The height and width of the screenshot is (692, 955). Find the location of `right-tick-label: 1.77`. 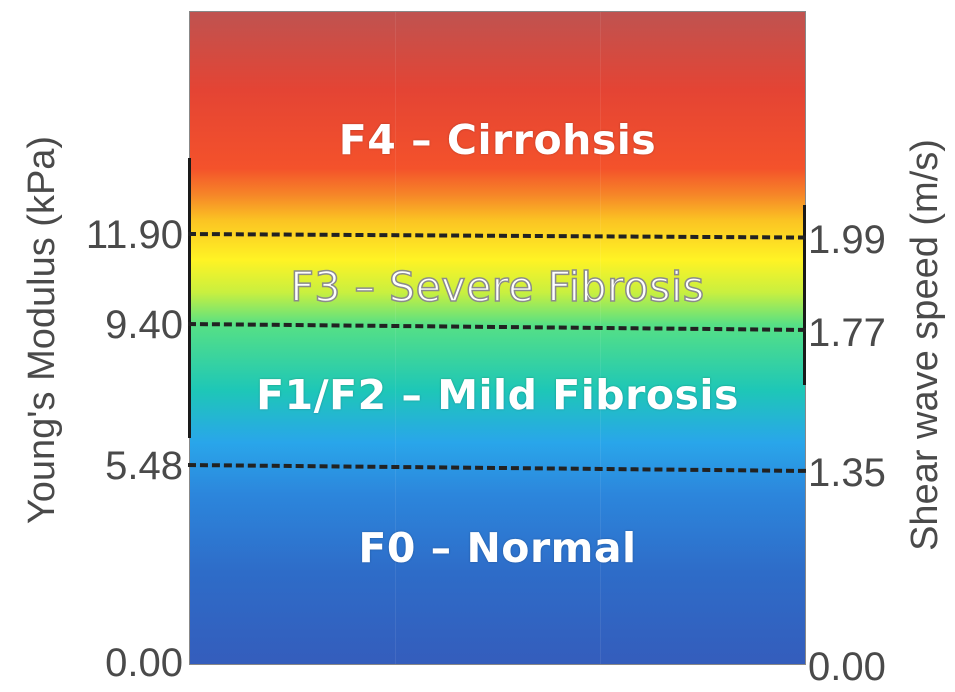

right-tick-label: 1.77 is located at coordinates (847, 333).